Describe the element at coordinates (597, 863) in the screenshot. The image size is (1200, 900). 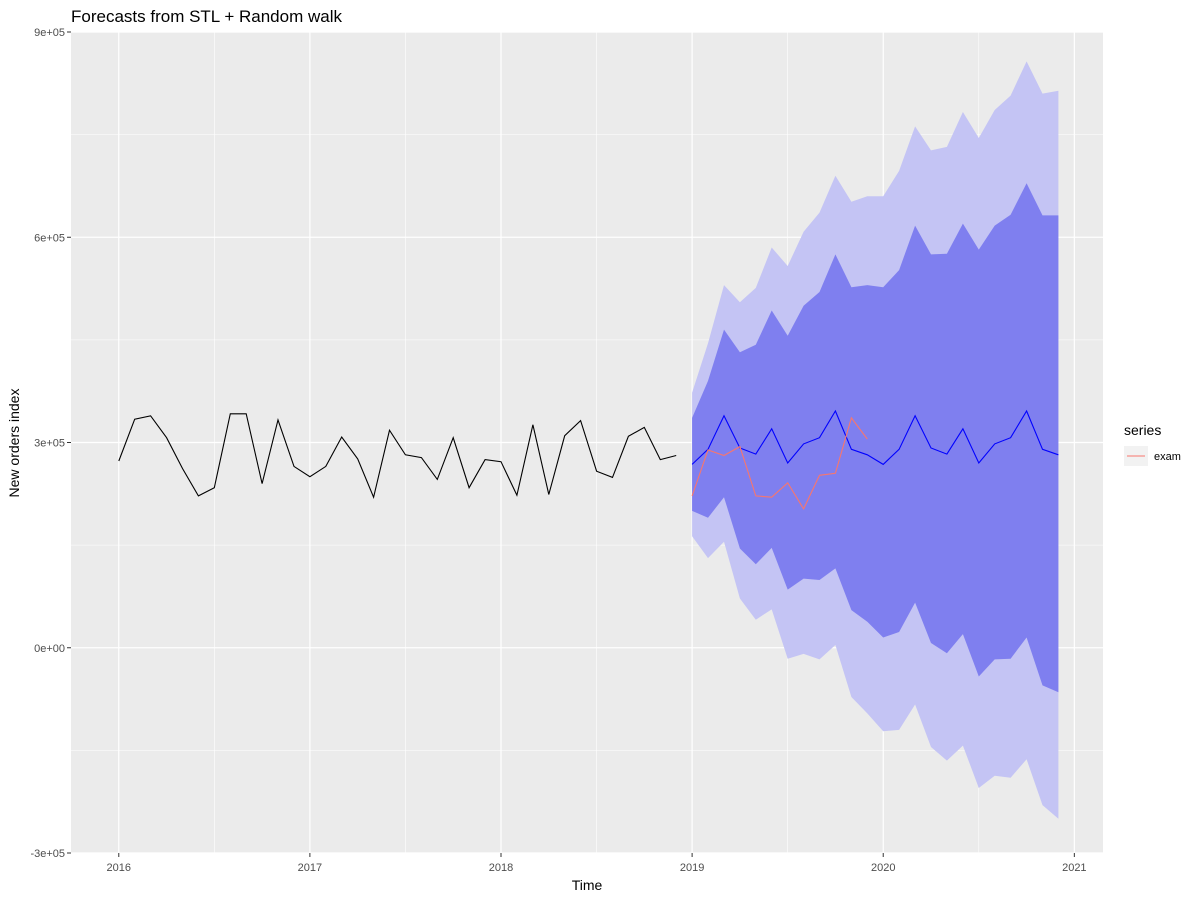
I see `x-axis: 2016 2017 2018 2019 2020 2021` at that location.